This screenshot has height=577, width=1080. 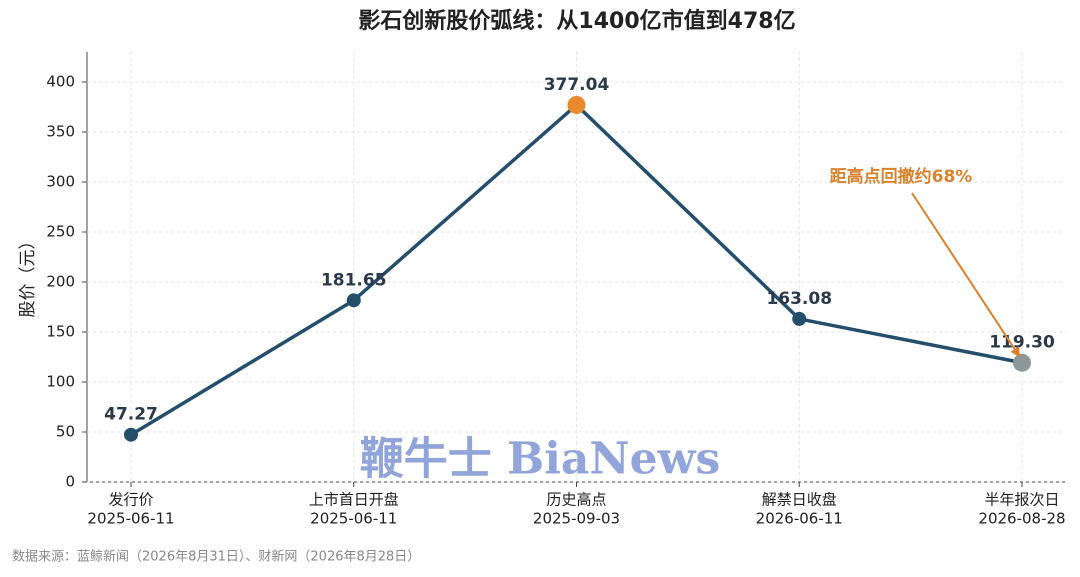 I want to click on value-label: 181.65, so click(x=354, y=280).